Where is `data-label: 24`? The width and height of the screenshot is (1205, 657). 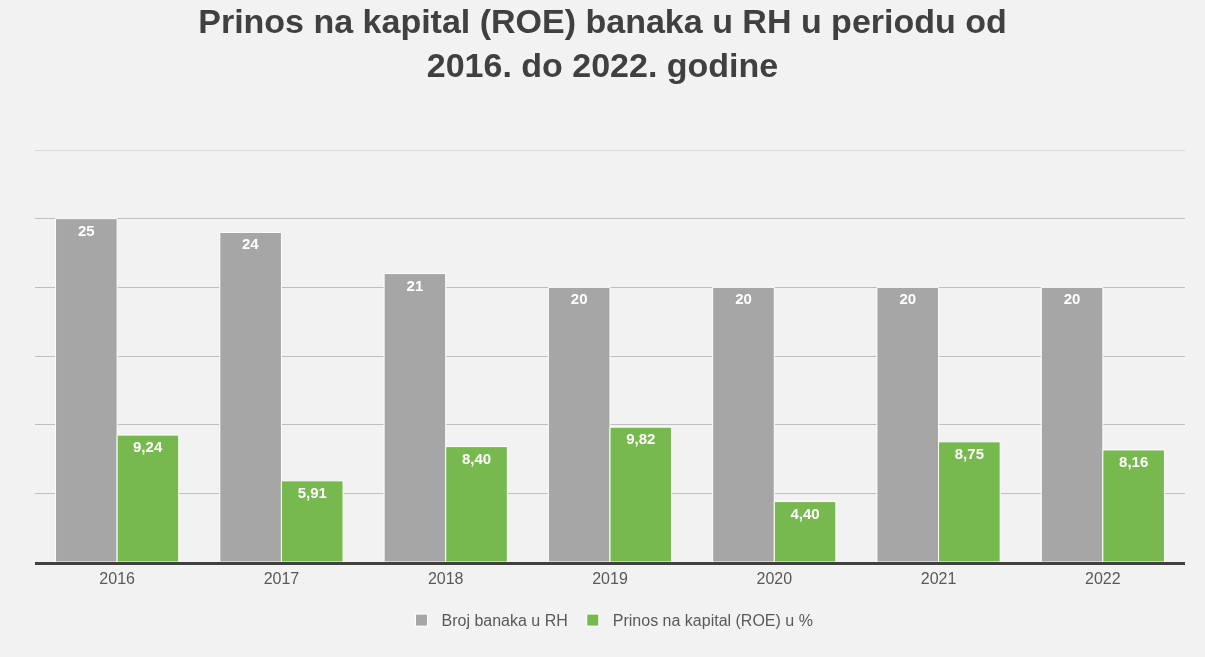
data-label: 24 is located at coordinates (250, 244).